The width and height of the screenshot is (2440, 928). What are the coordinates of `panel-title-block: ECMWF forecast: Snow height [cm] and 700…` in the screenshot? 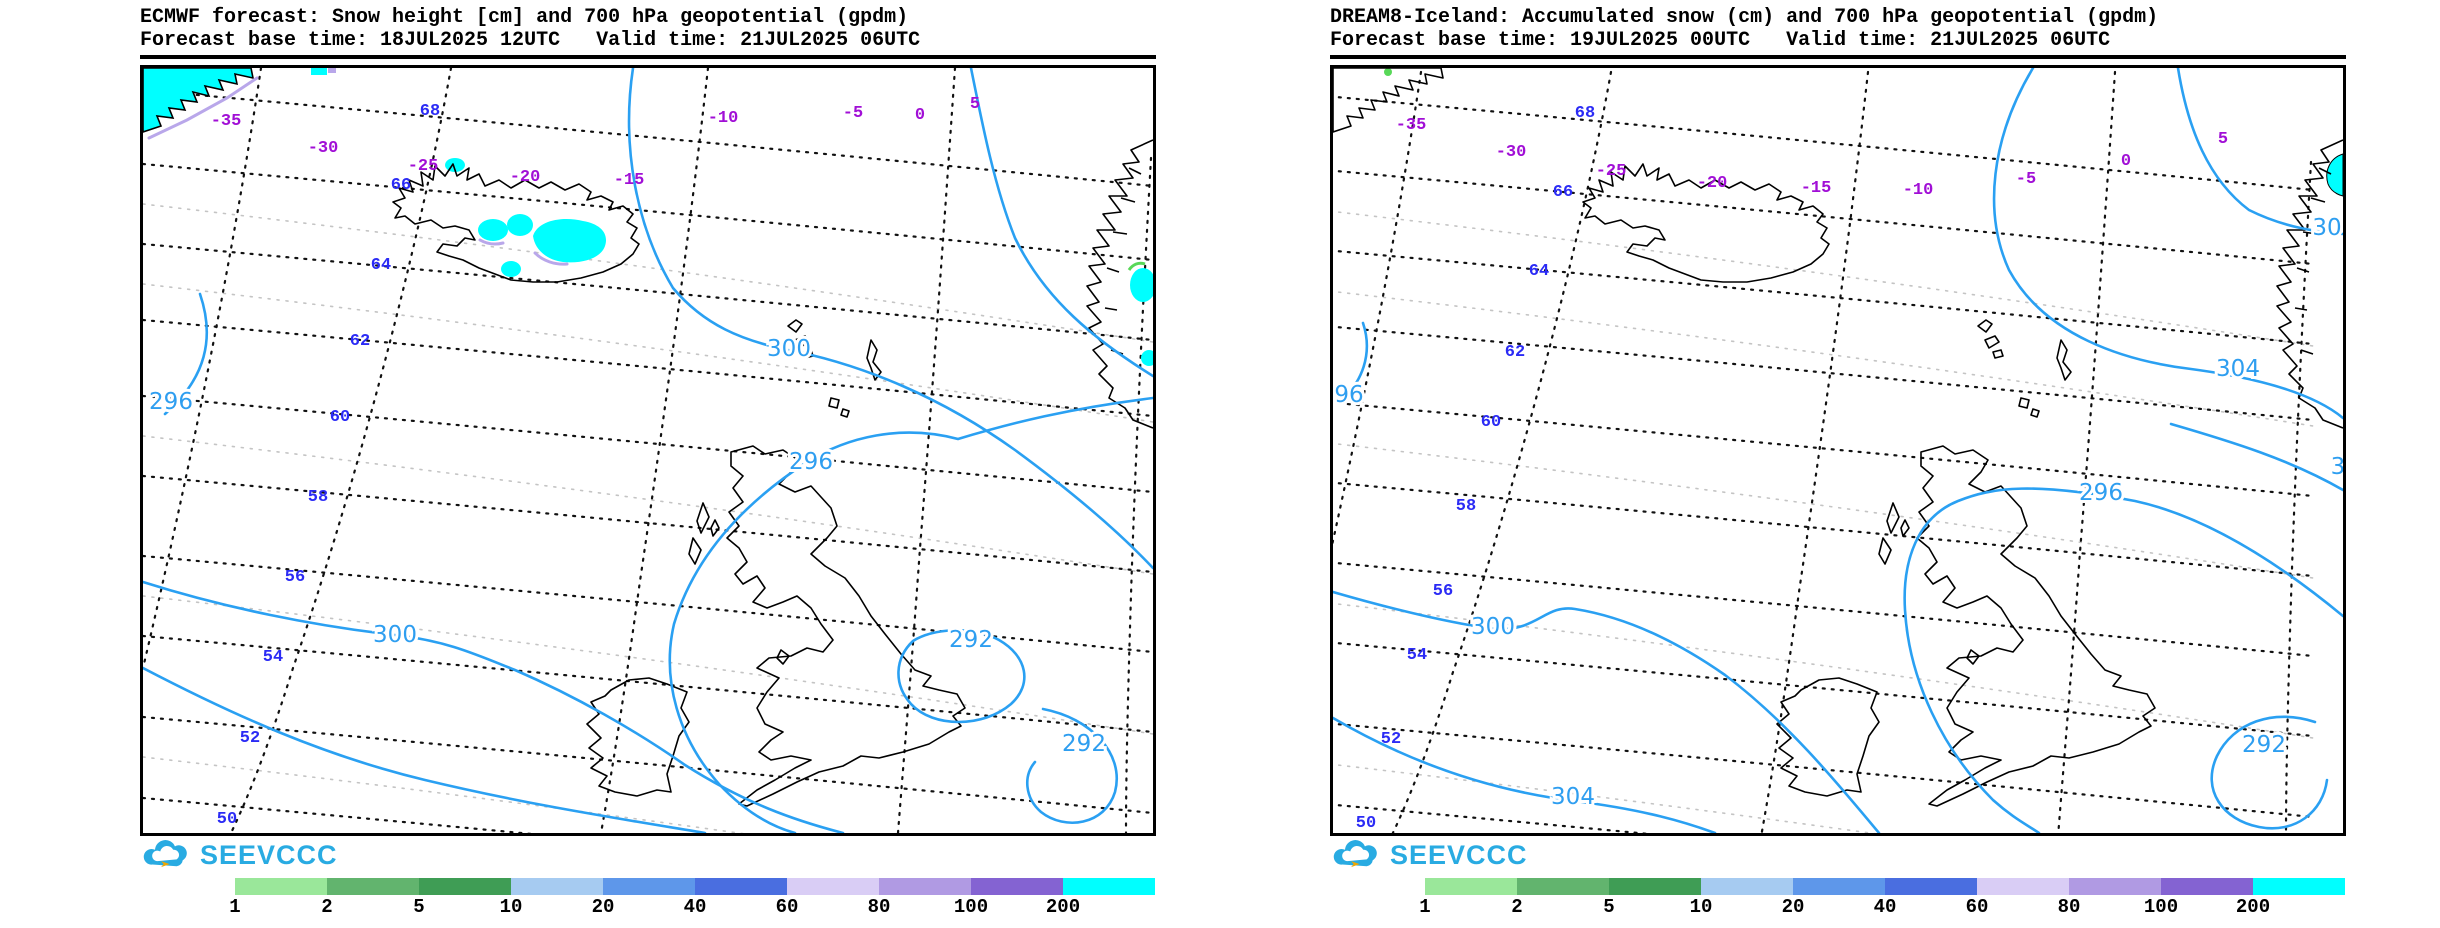 It's located at (648, 32).